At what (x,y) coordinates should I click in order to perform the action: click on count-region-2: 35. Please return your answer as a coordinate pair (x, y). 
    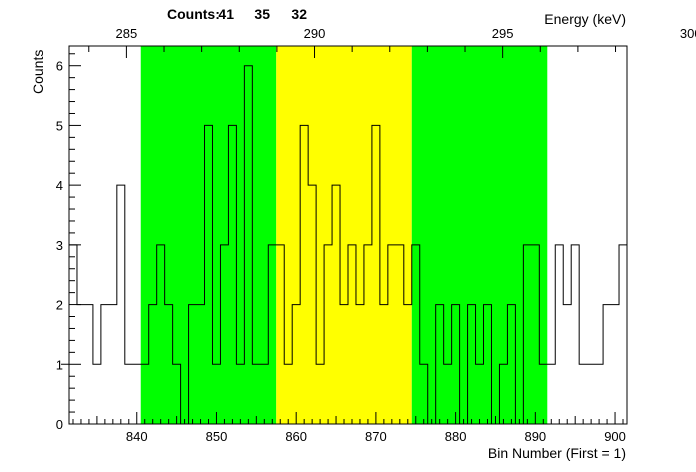
    Looking at the image, I should click on (262, 14).